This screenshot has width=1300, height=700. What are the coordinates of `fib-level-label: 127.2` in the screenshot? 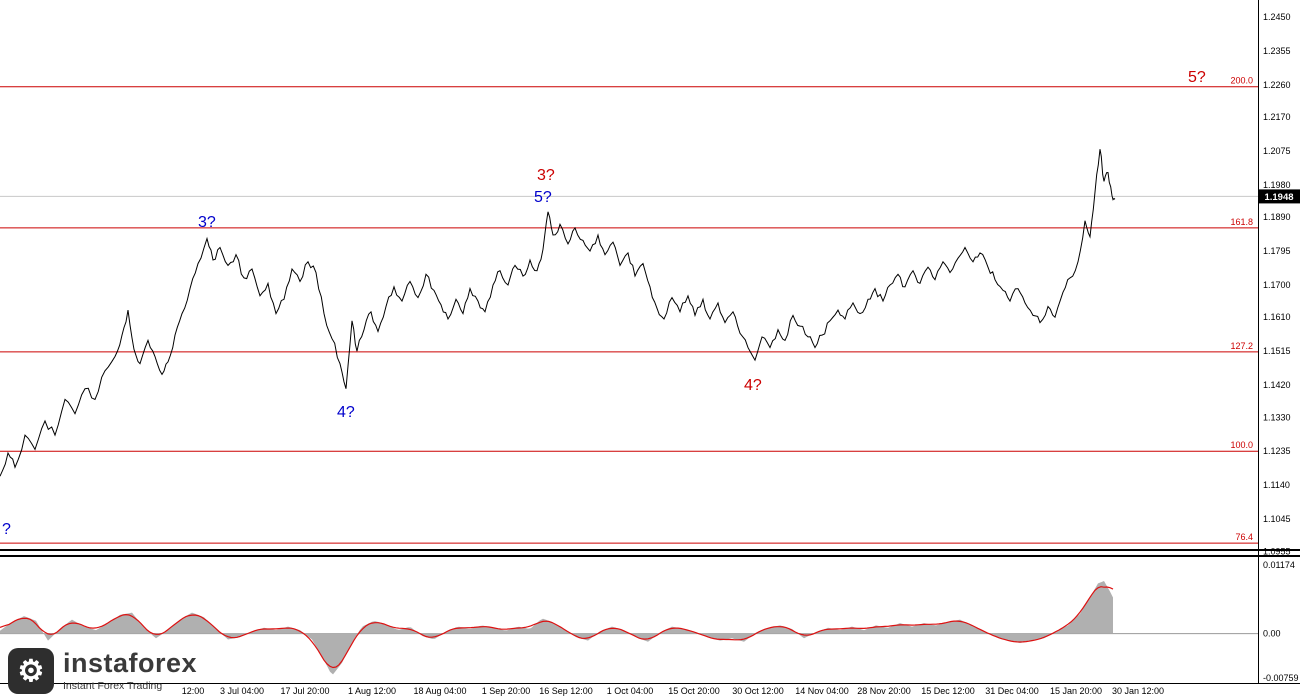 It's located at (1241, 346).